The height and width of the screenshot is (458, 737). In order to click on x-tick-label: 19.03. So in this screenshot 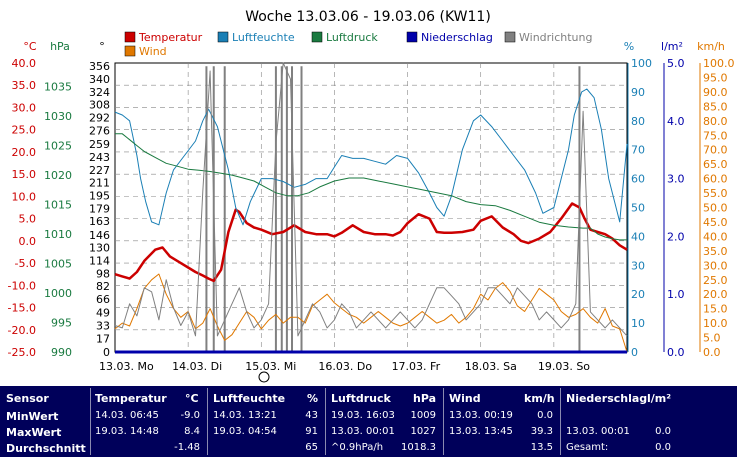, I will do `click(564, 366)`.